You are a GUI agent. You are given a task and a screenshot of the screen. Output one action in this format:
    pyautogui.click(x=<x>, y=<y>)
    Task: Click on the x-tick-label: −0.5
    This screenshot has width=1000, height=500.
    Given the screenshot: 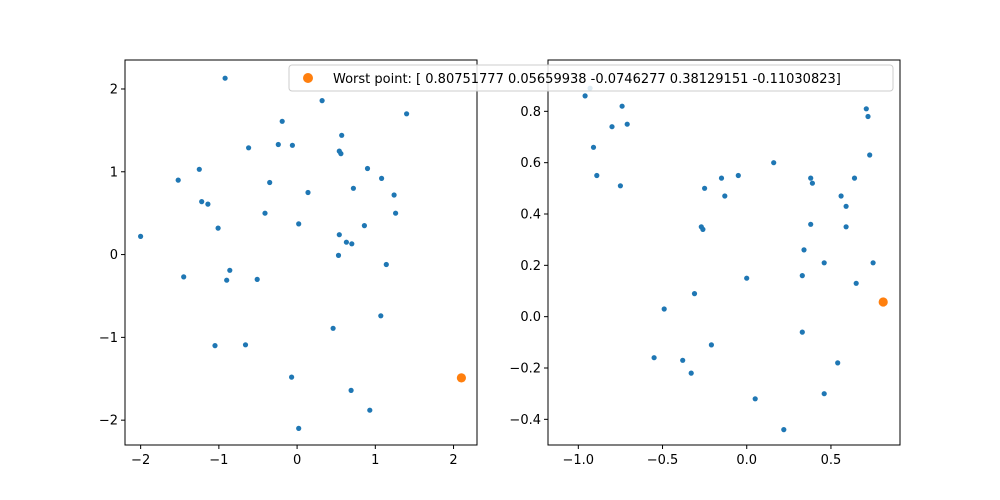 What is the action you would take?
    pyautogui.click(x=663, y=460)
    